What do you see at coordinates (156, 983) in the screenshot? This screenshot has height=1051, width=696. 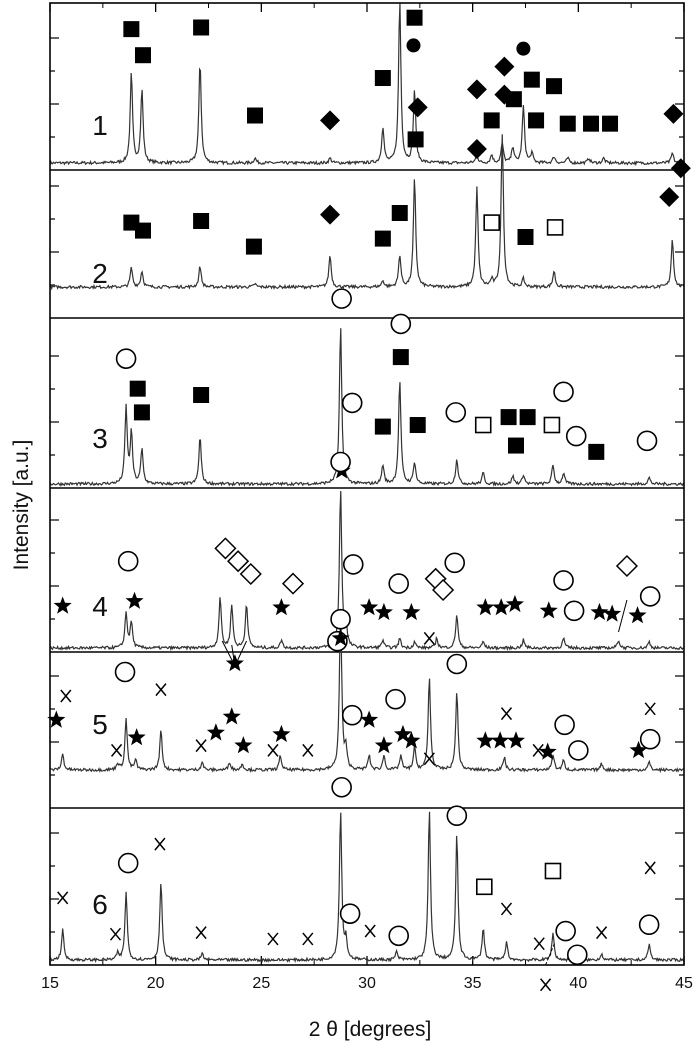 I see `x-tick-label: 20` at bounding box center [156, 983].